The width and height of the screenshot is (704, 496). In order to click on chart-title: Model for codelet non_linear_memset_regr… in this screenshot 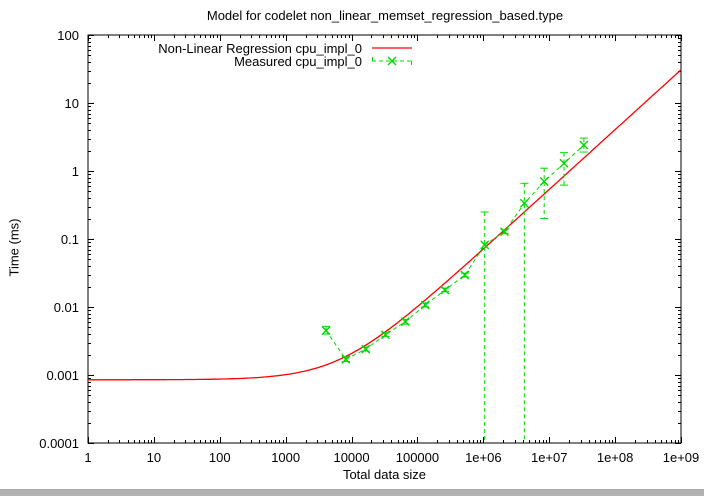, I will do `click(385, 15)`.